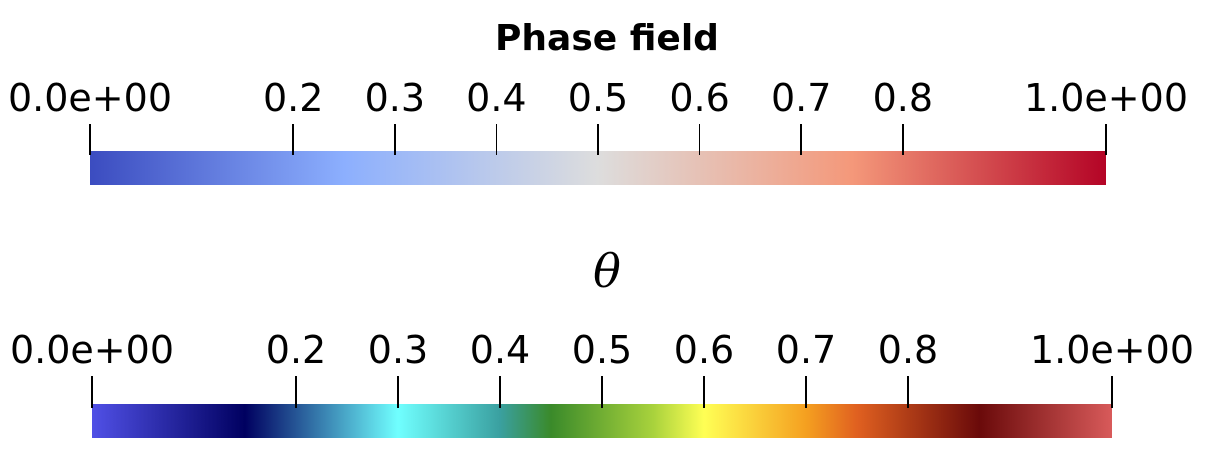 This screenshot has width=1214, height=454. I want to click on legend-title: θ, so click(607, 271).